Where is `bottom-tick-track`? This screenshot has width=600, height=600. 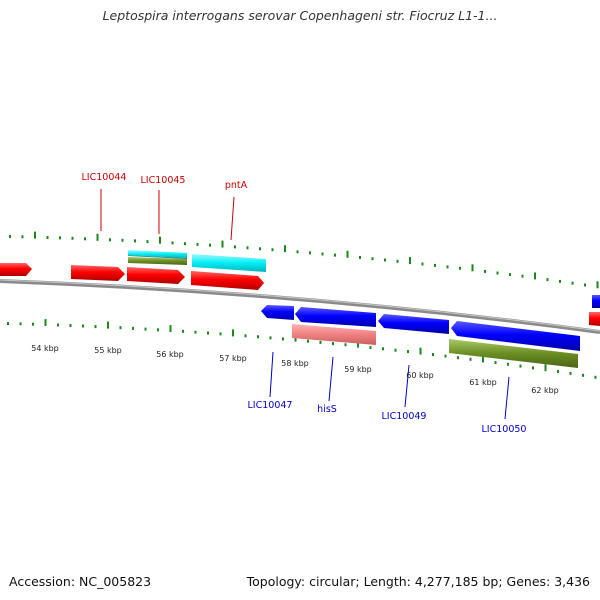
bottom-tick-track is located at coordinates (302, 349).